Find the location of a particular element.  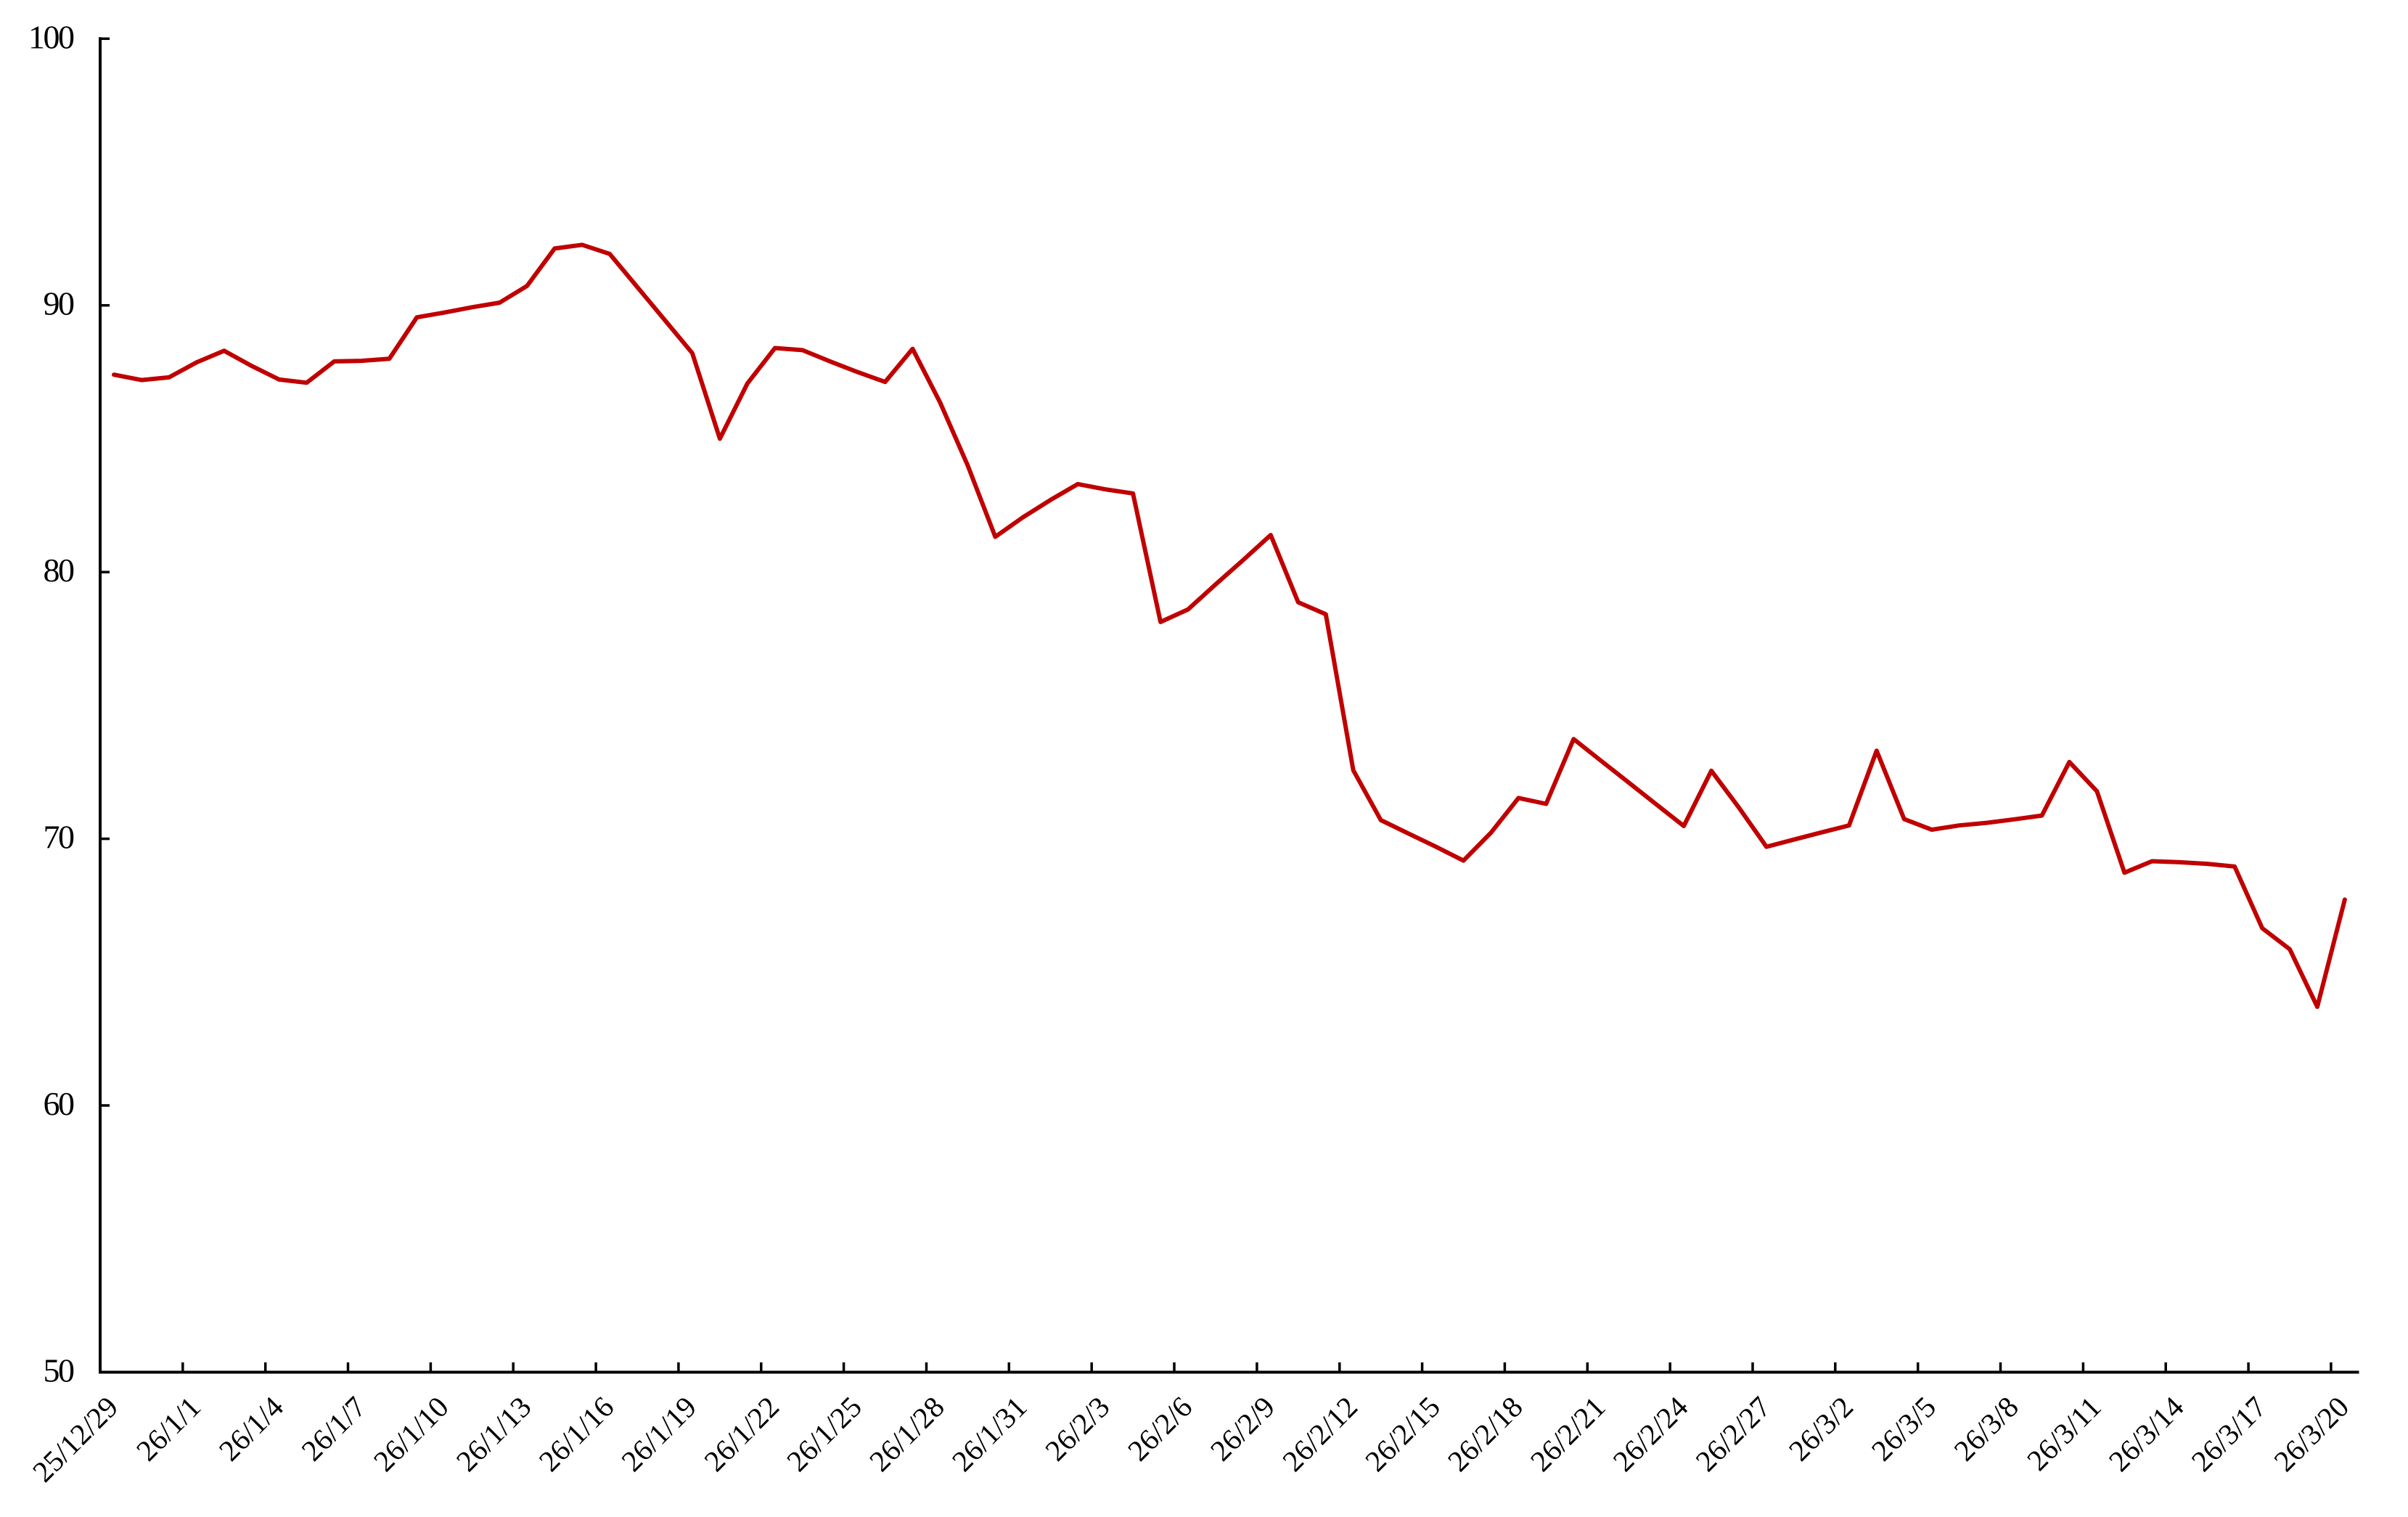

svg-text: 70 is located at coordinates (60, 838).